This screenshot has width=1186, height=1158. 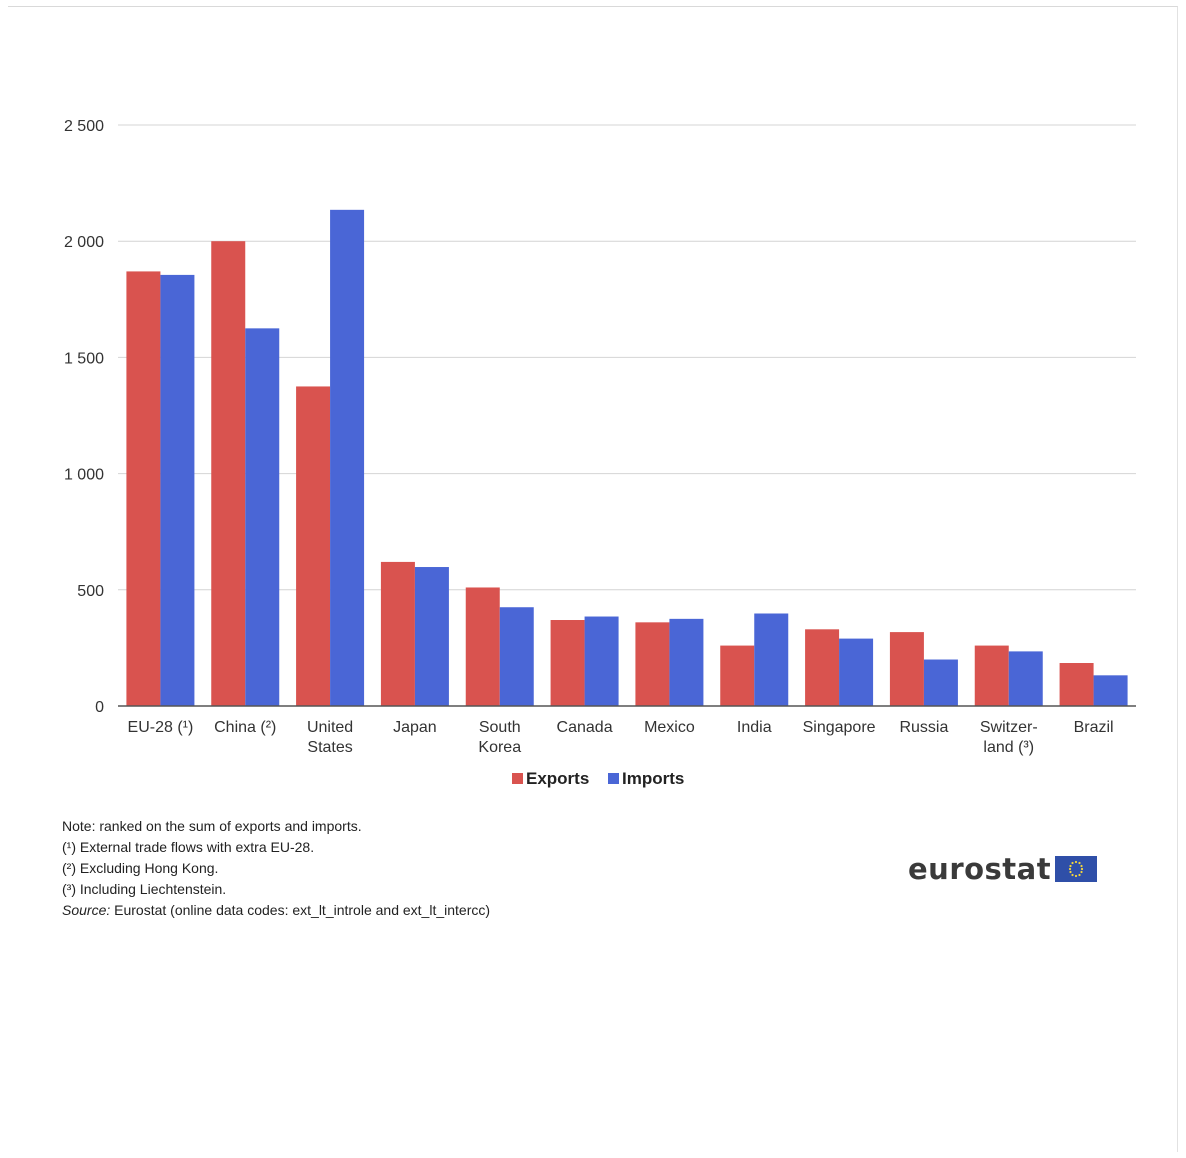 I want to click on eurostat-logo: eurostat, so click(x=1003, y=869).